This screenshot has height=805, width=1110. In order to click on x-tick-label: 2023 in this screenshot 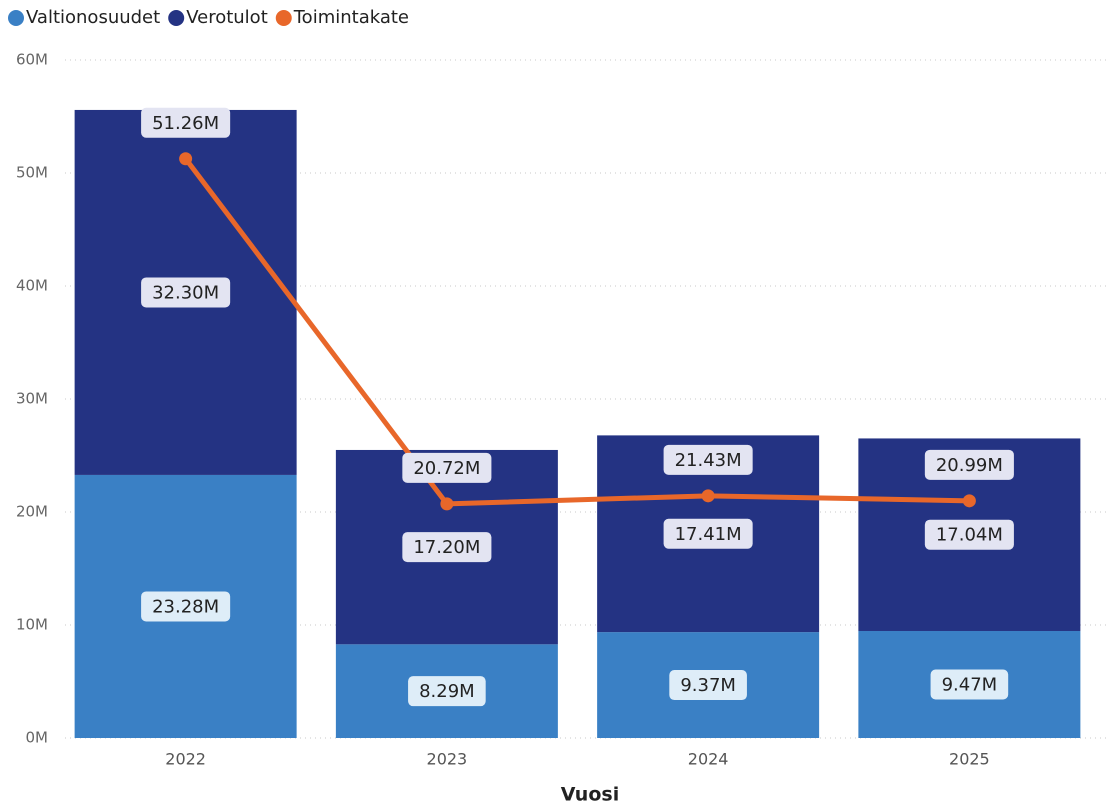, I will do `click(447, 759)`.